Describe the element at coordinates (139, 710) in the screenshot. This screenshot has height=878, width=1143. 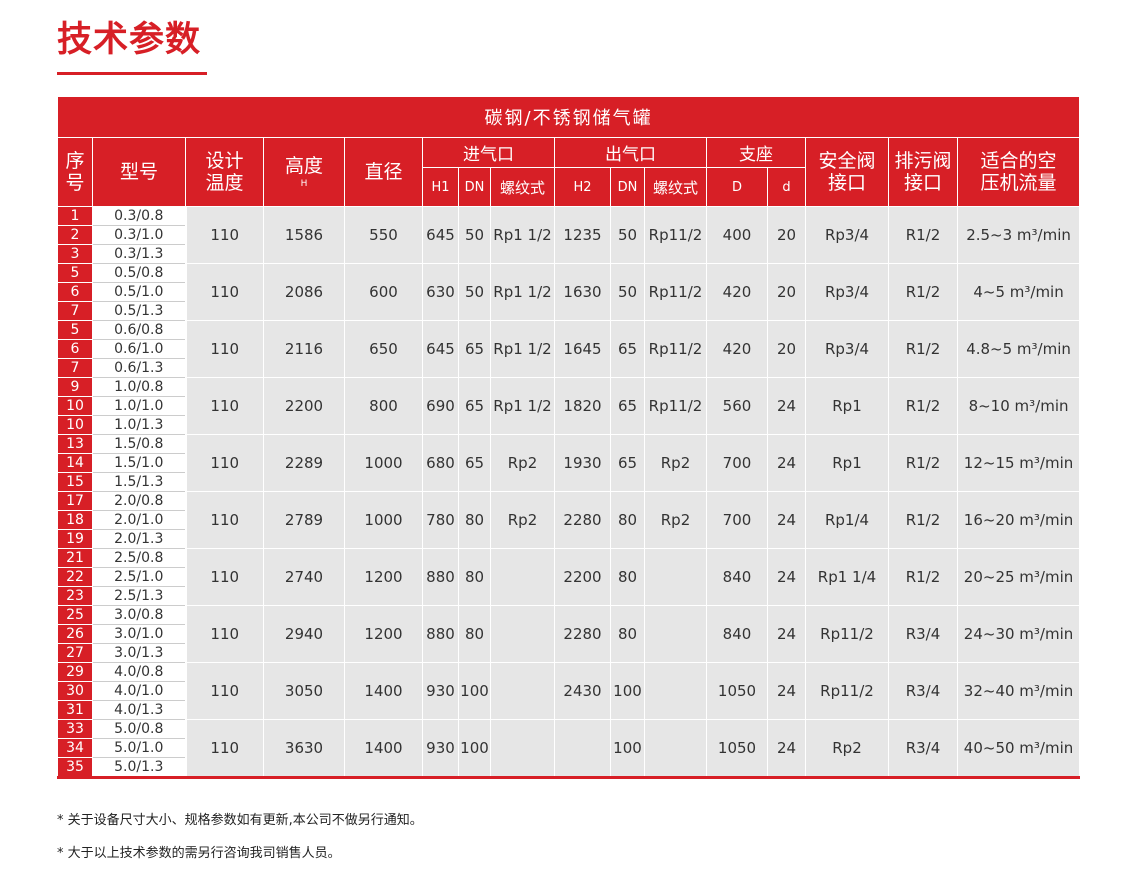
I see `cell-model: 4.0/1.3` at that location.